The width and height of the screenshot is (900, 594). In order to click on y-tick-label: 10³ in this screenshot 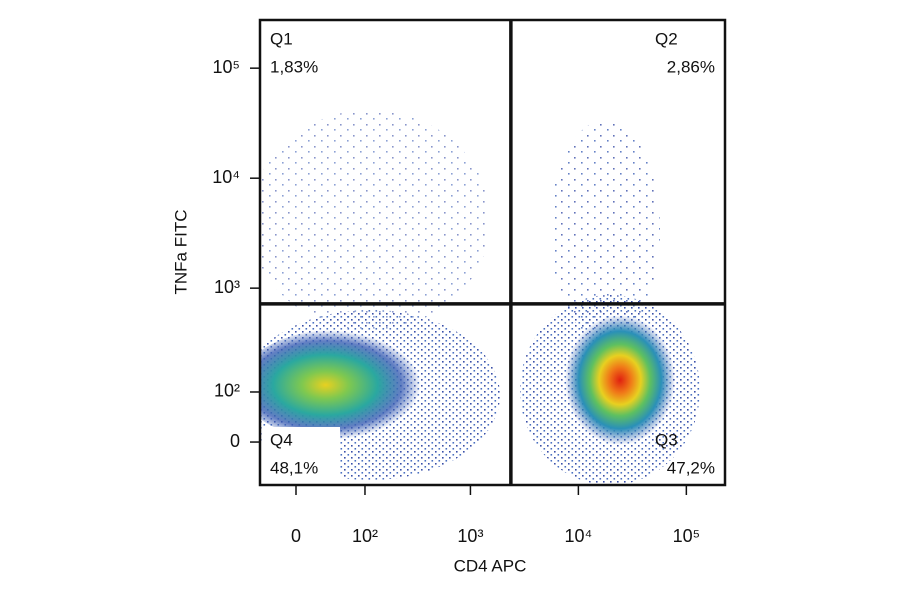, I will do `click(227, 287)`.